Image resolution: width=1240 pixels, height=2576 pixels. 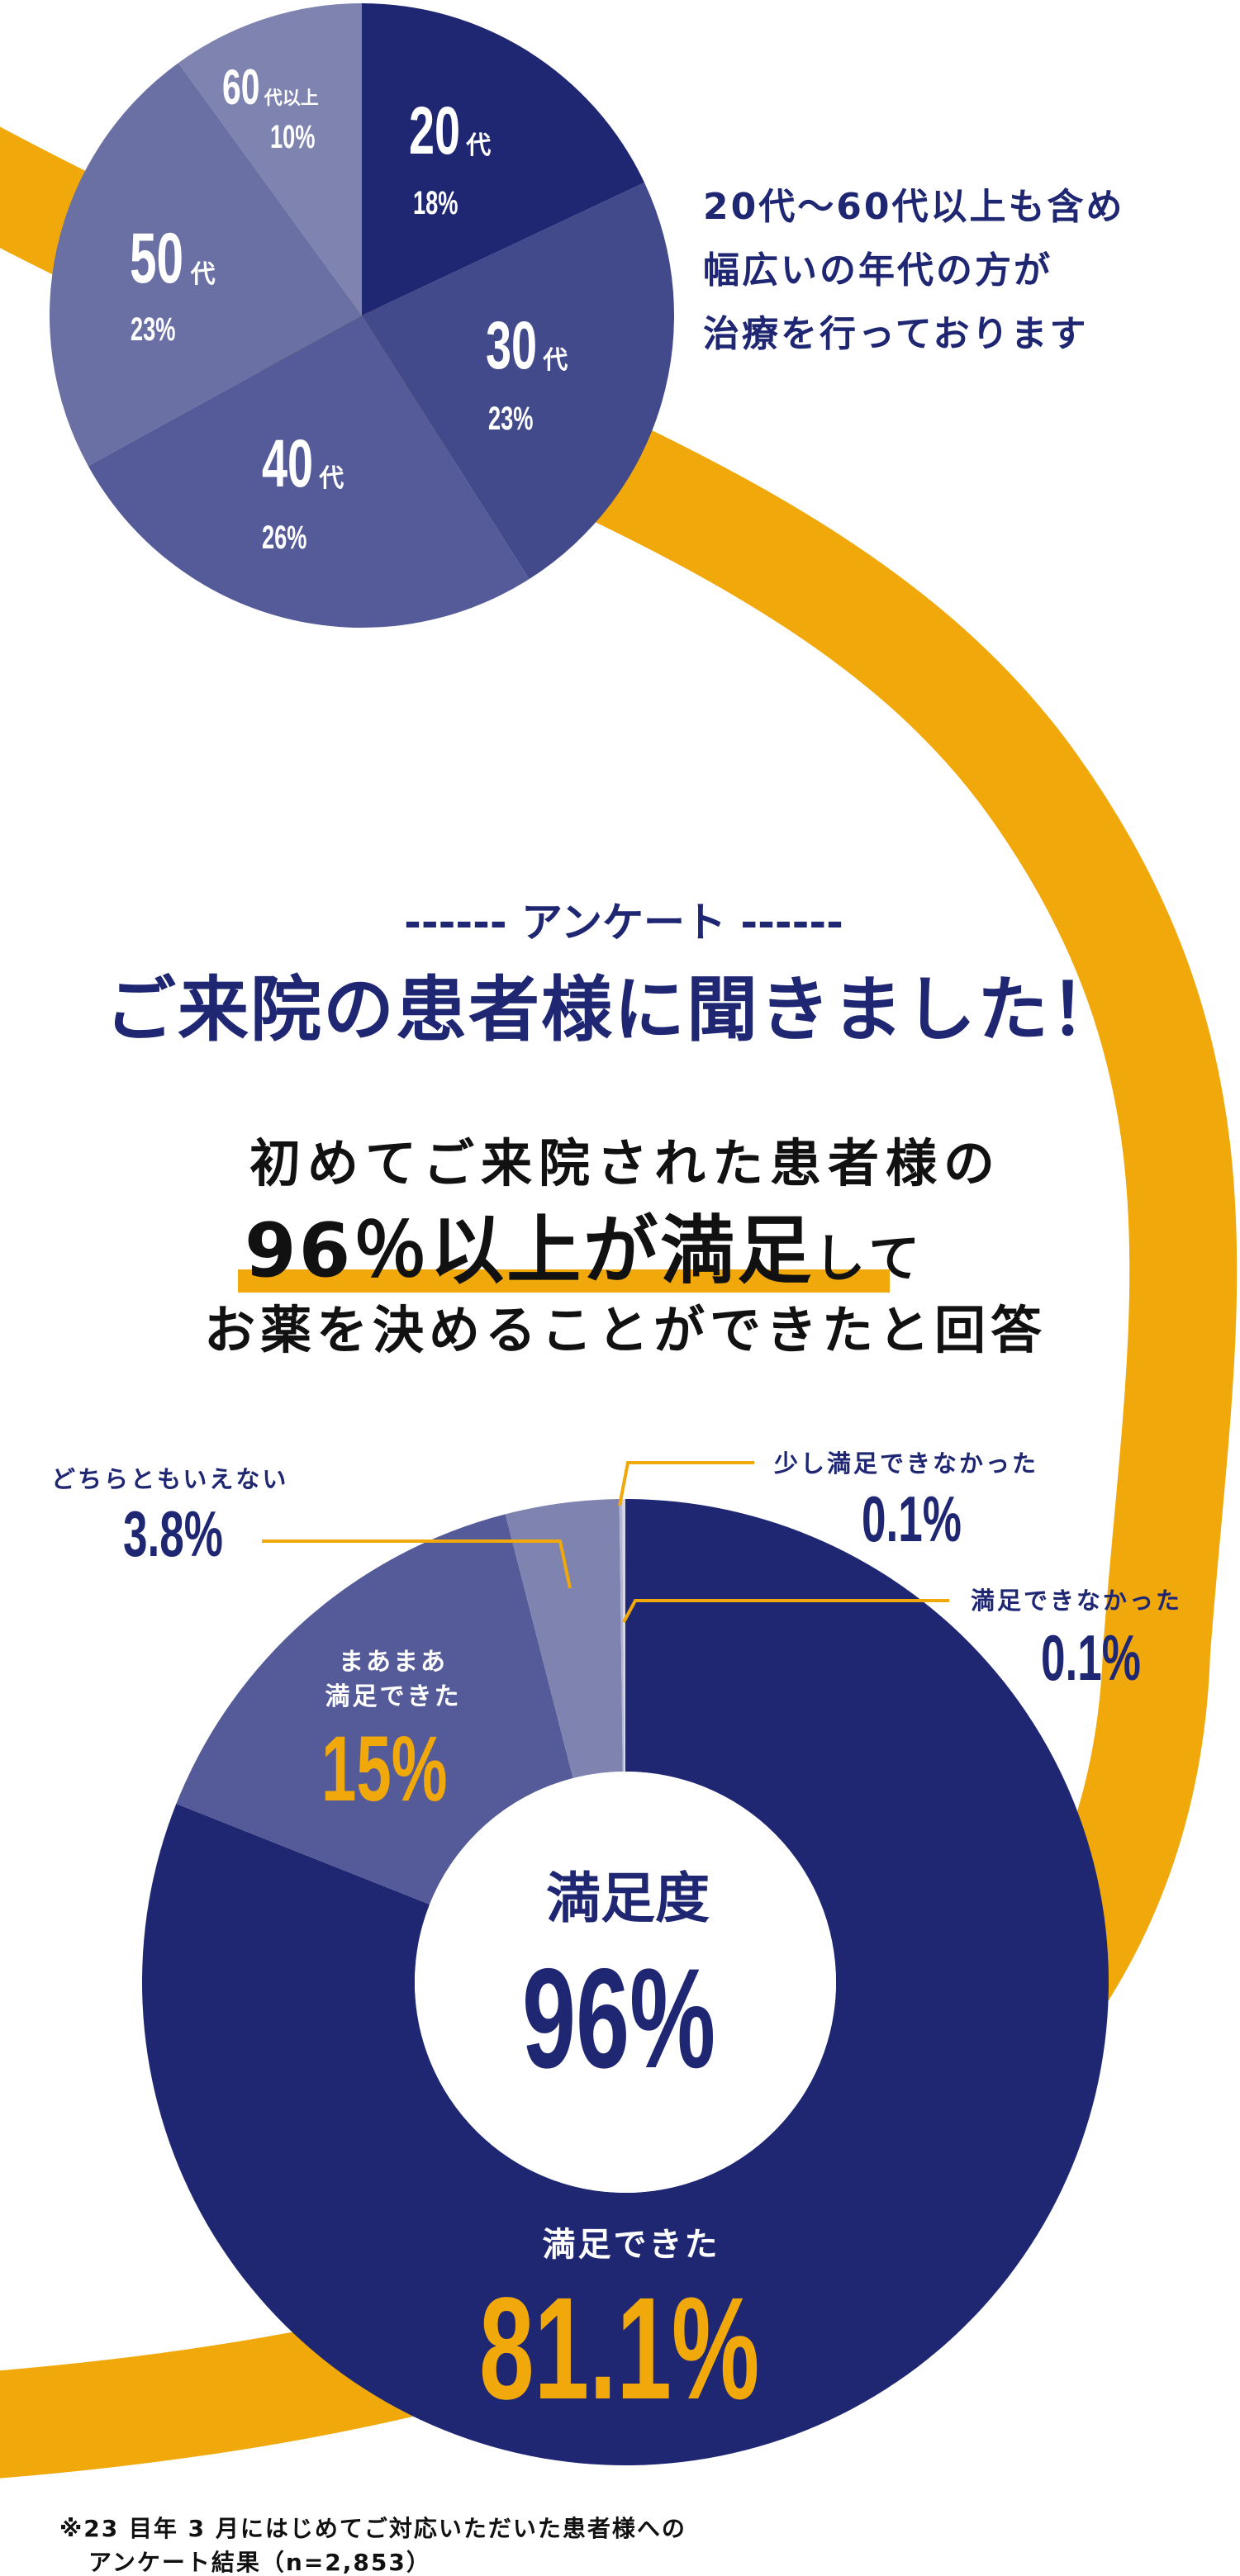 What do you see at coordinates (912, 1519) in the screenshot?
I see `value-slightly-unsatisfied: 0.1%` at bounding box center [912, 1519].